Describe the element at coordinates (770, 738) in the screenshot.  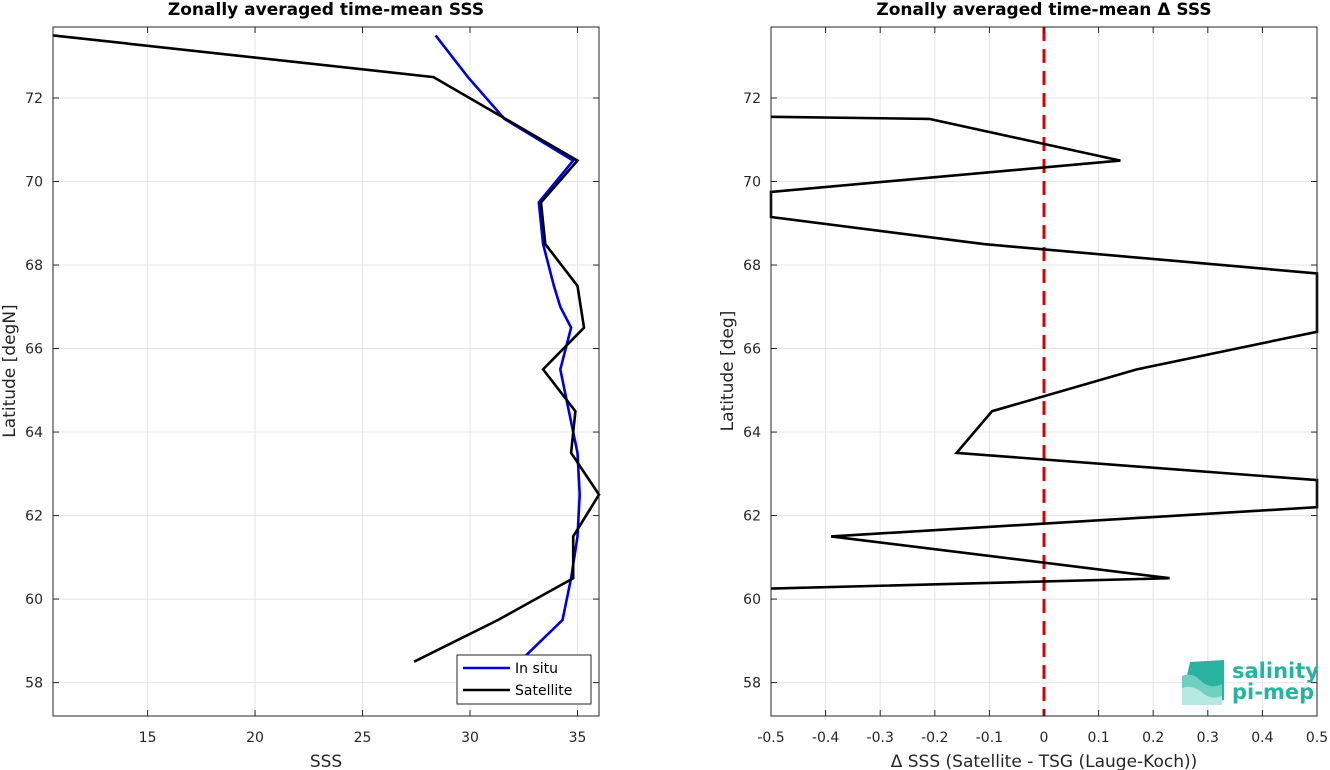
I see `x-tick-label: -0.5` at that location.